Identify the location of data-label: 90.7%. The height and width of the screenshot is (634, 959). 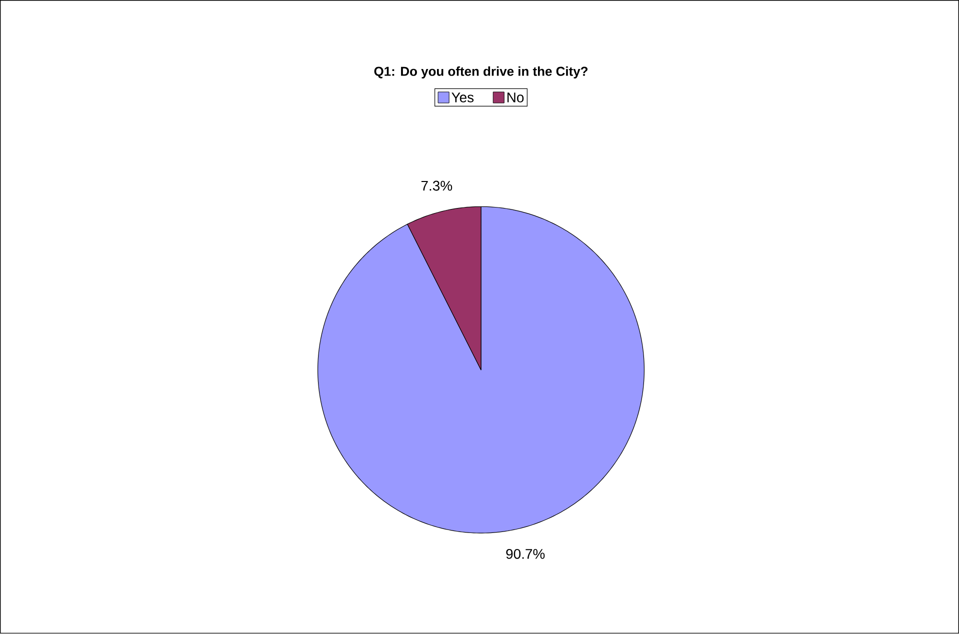
(525, 554).